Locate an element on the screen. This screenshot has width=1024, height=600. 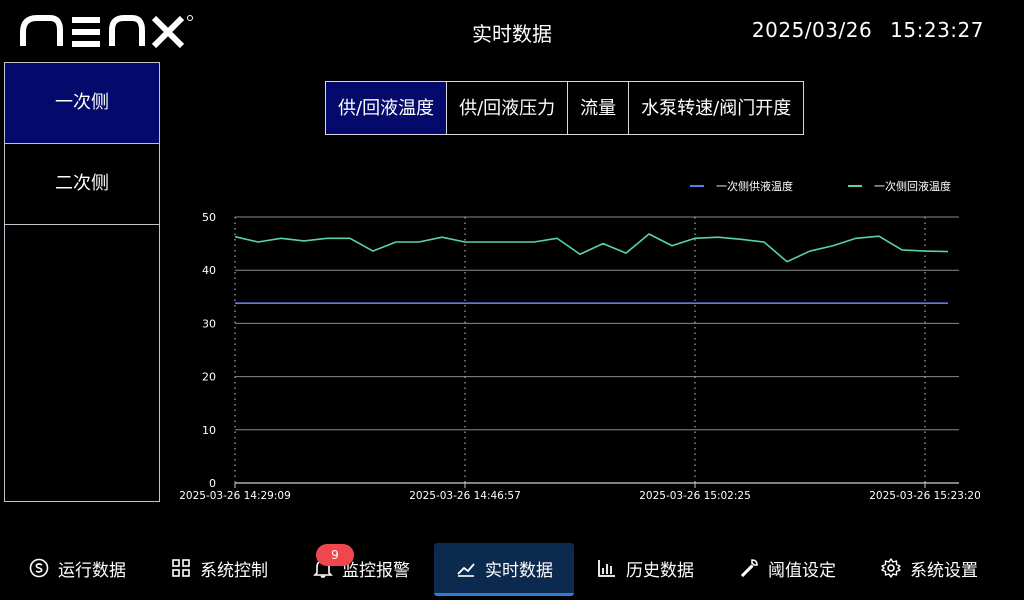
legend-label: 一次侧回液温度 is located at coordinates (912, 186).